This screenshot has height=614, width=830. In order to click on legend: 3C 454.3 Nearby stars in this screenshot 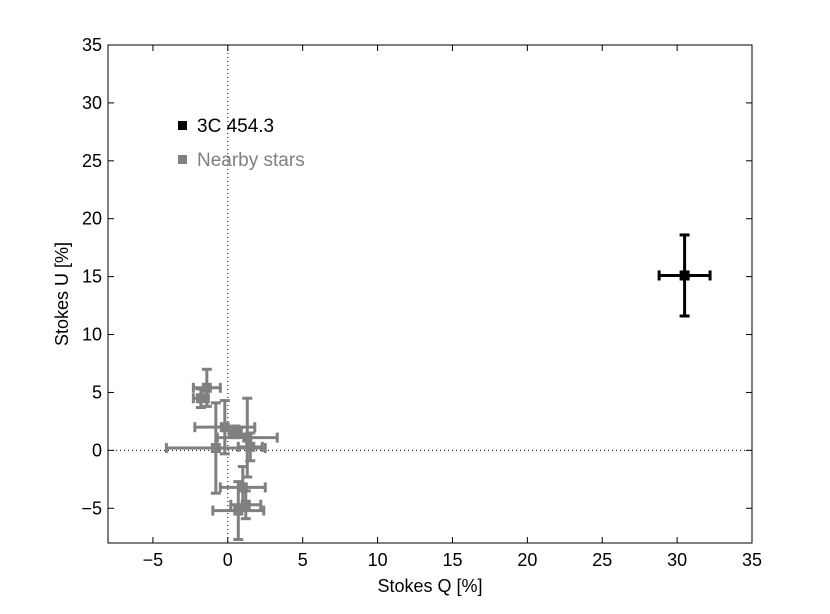, I will do `click(241, 143)`.